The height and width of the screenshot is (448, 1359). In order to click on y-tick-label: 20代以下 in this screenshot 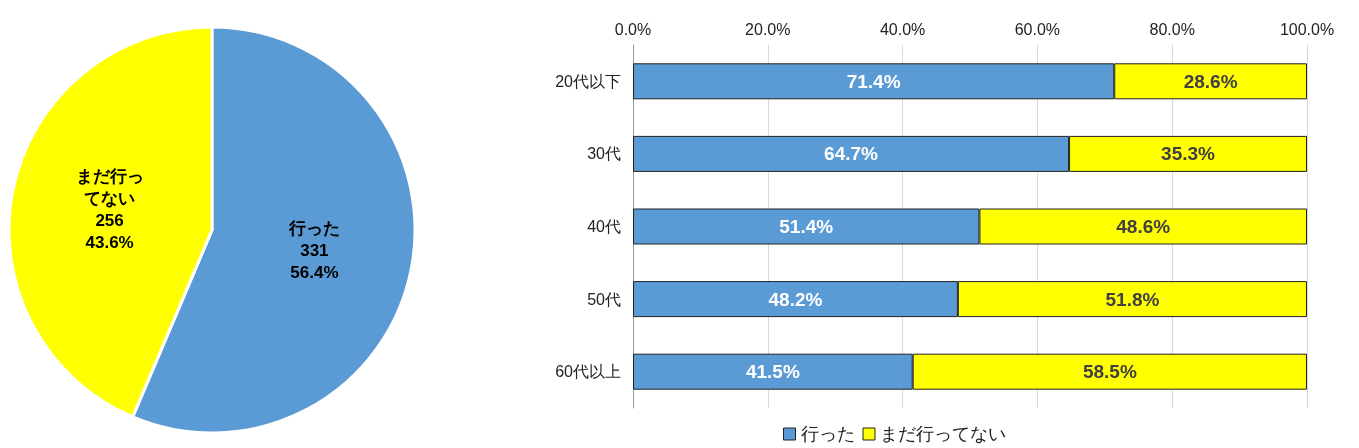, I will do `click(588, 81)`.